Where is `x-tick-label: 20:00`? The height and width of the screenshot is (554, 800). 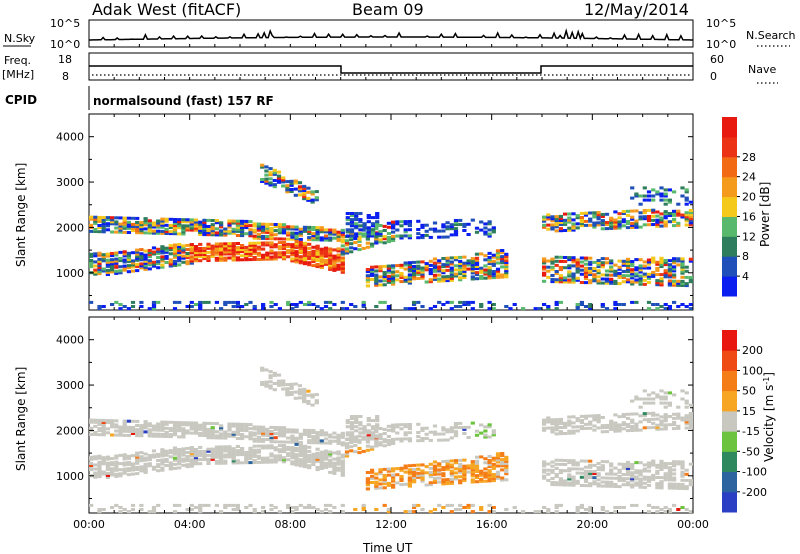 x-tick-label: 20:00 is located at coordinates (592, 524).